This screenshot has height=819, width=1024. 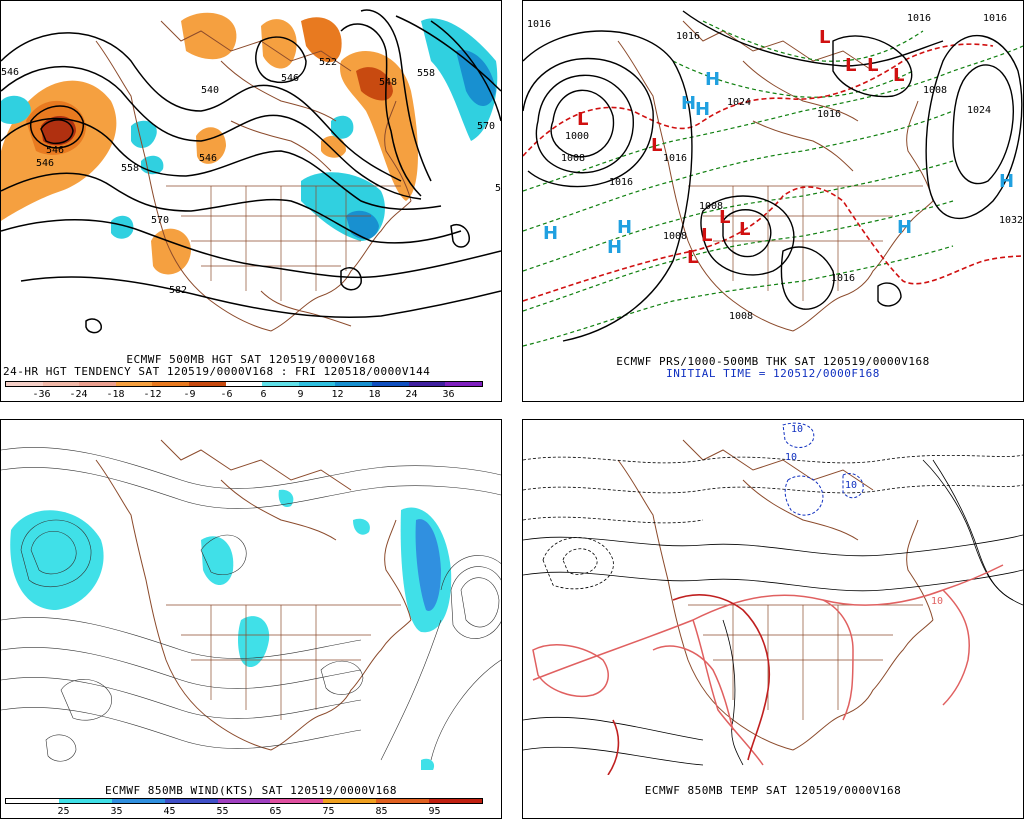 I want to click on contour-label: 540, so click(x=210, y=90).